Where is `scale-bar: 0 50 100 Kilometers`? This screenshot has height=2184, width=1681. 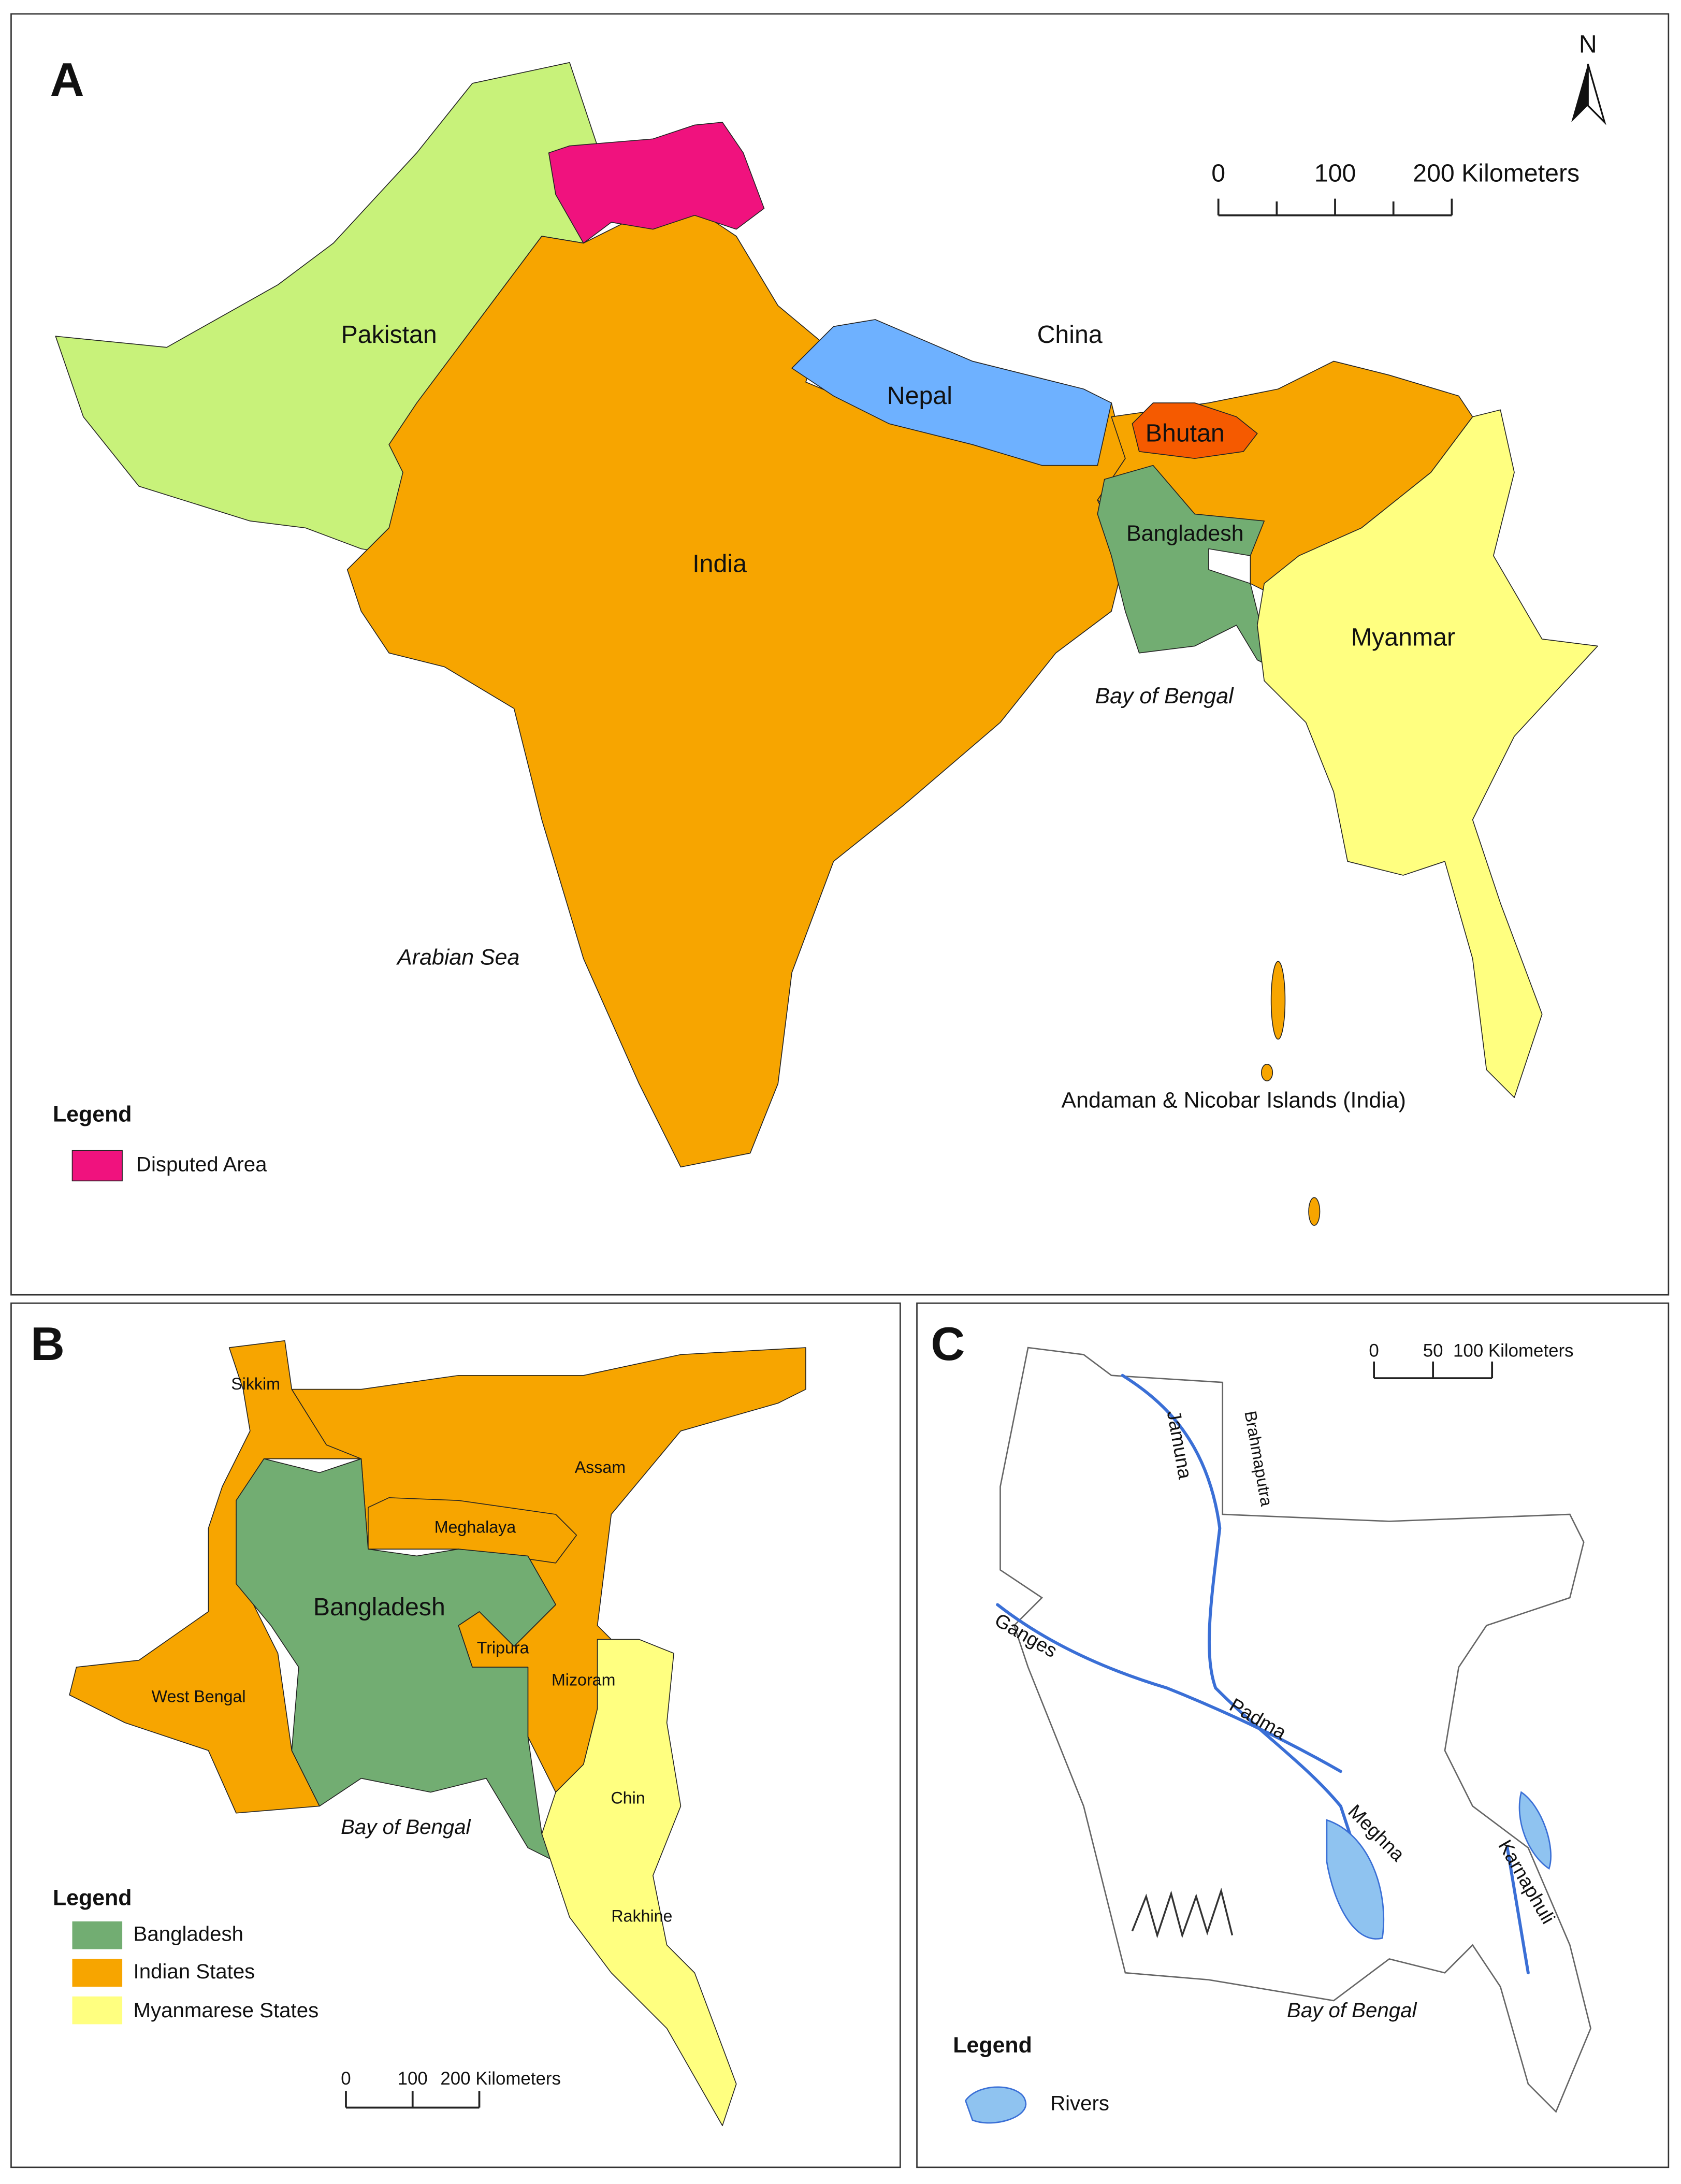 scale-bar: 0 50 100 Kilometers is located at coordinates (1471, 1359).